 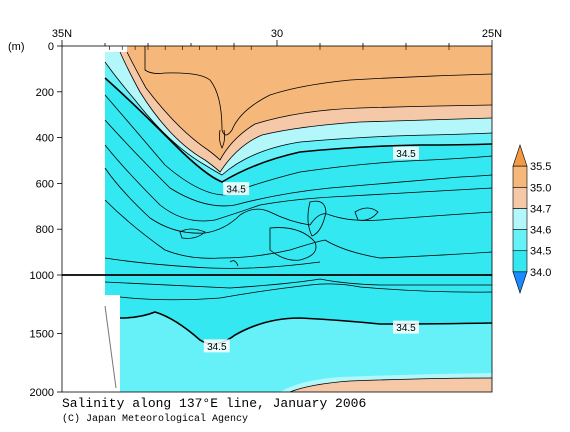 I want to click on contour-34.5-lower, so click(x=305, y=328).